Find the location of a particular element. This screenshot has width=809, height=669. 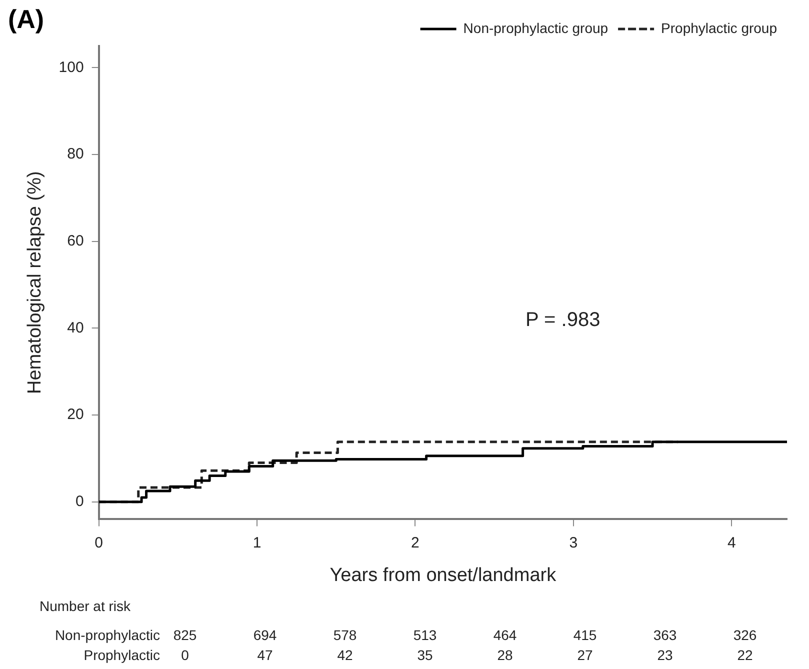

y-axis-title: Hematological relapse (%) is located at coordinates (35, 282).